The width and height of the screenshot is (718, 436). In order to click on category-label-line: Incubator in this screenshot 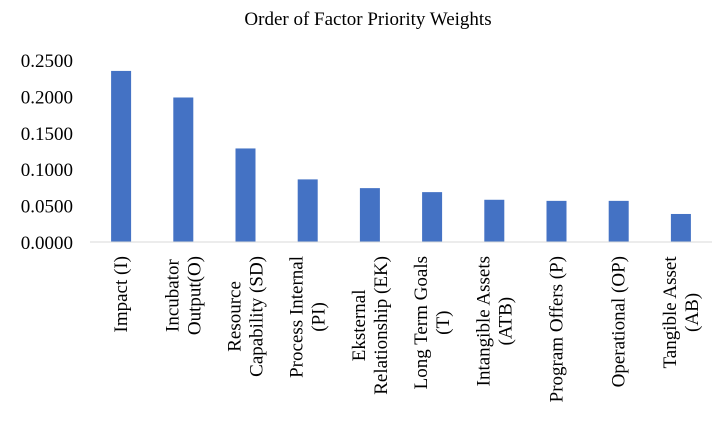, I will do `click(172, 295)`.